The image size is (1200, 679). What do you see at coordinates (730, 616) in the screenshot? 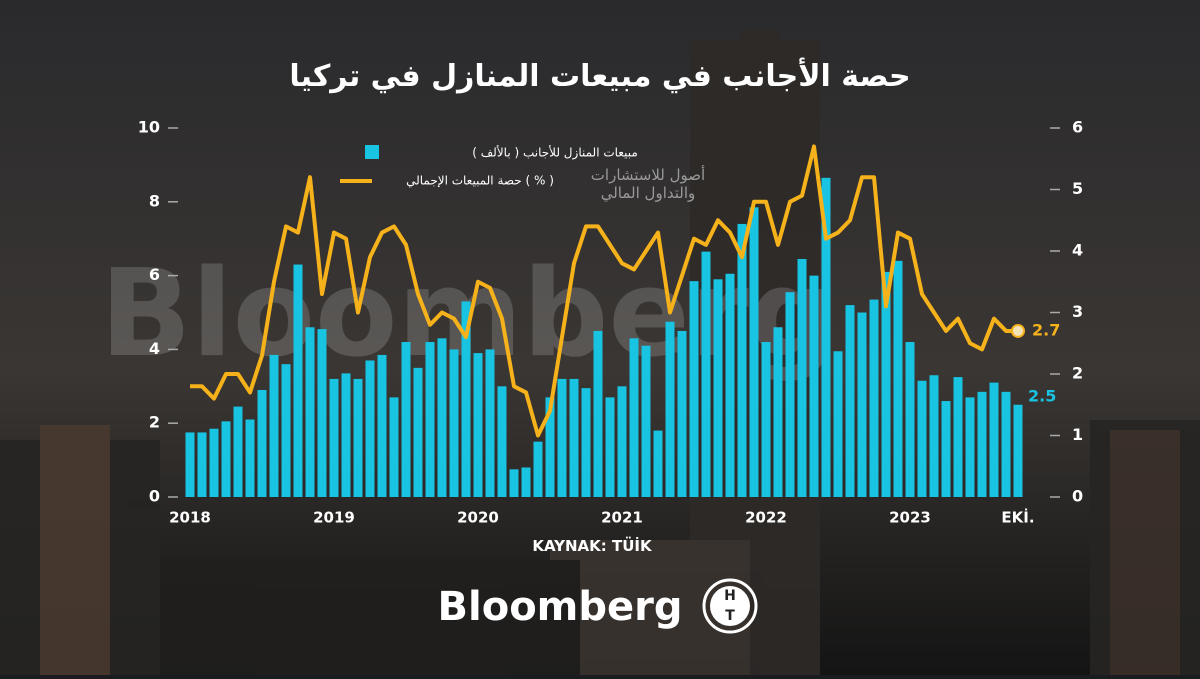
I see `badge-letter: T` at bounding box center [730, 616].